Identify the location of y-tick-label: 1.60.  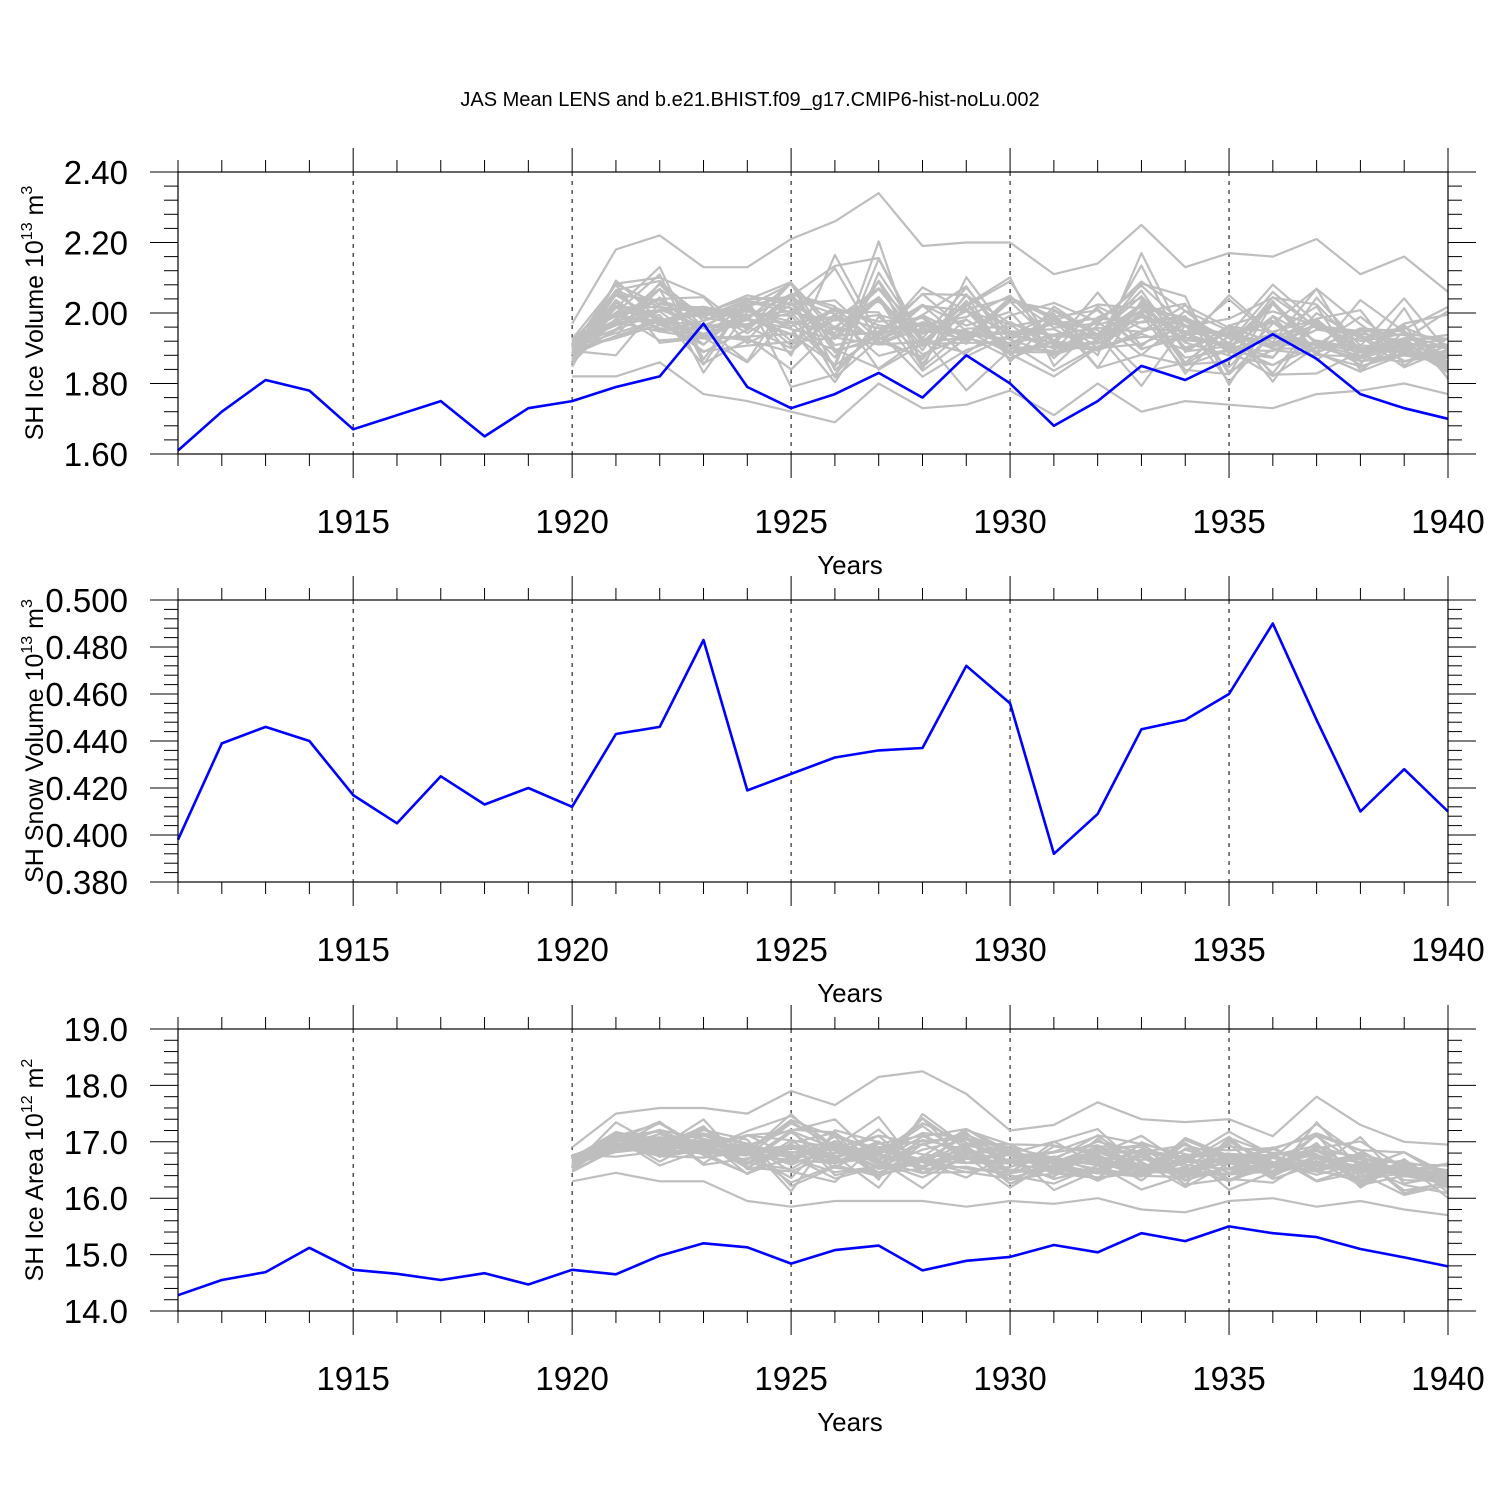
(96, 454).